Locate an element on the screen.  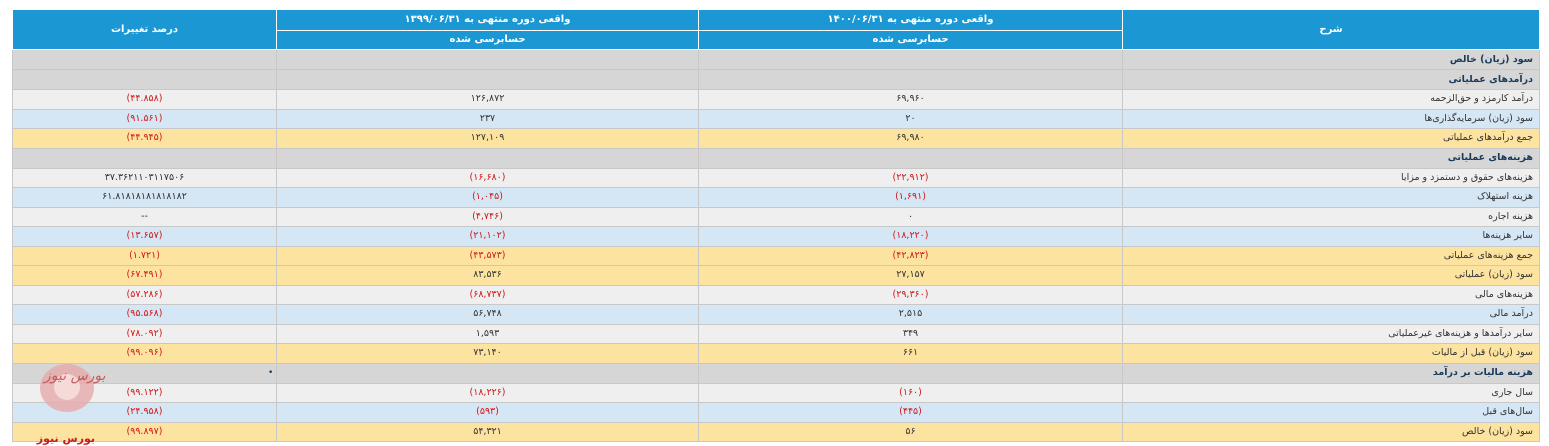
cell-value-1400: ۶۹,۹۸۰ is located at coordinates (910, 138).